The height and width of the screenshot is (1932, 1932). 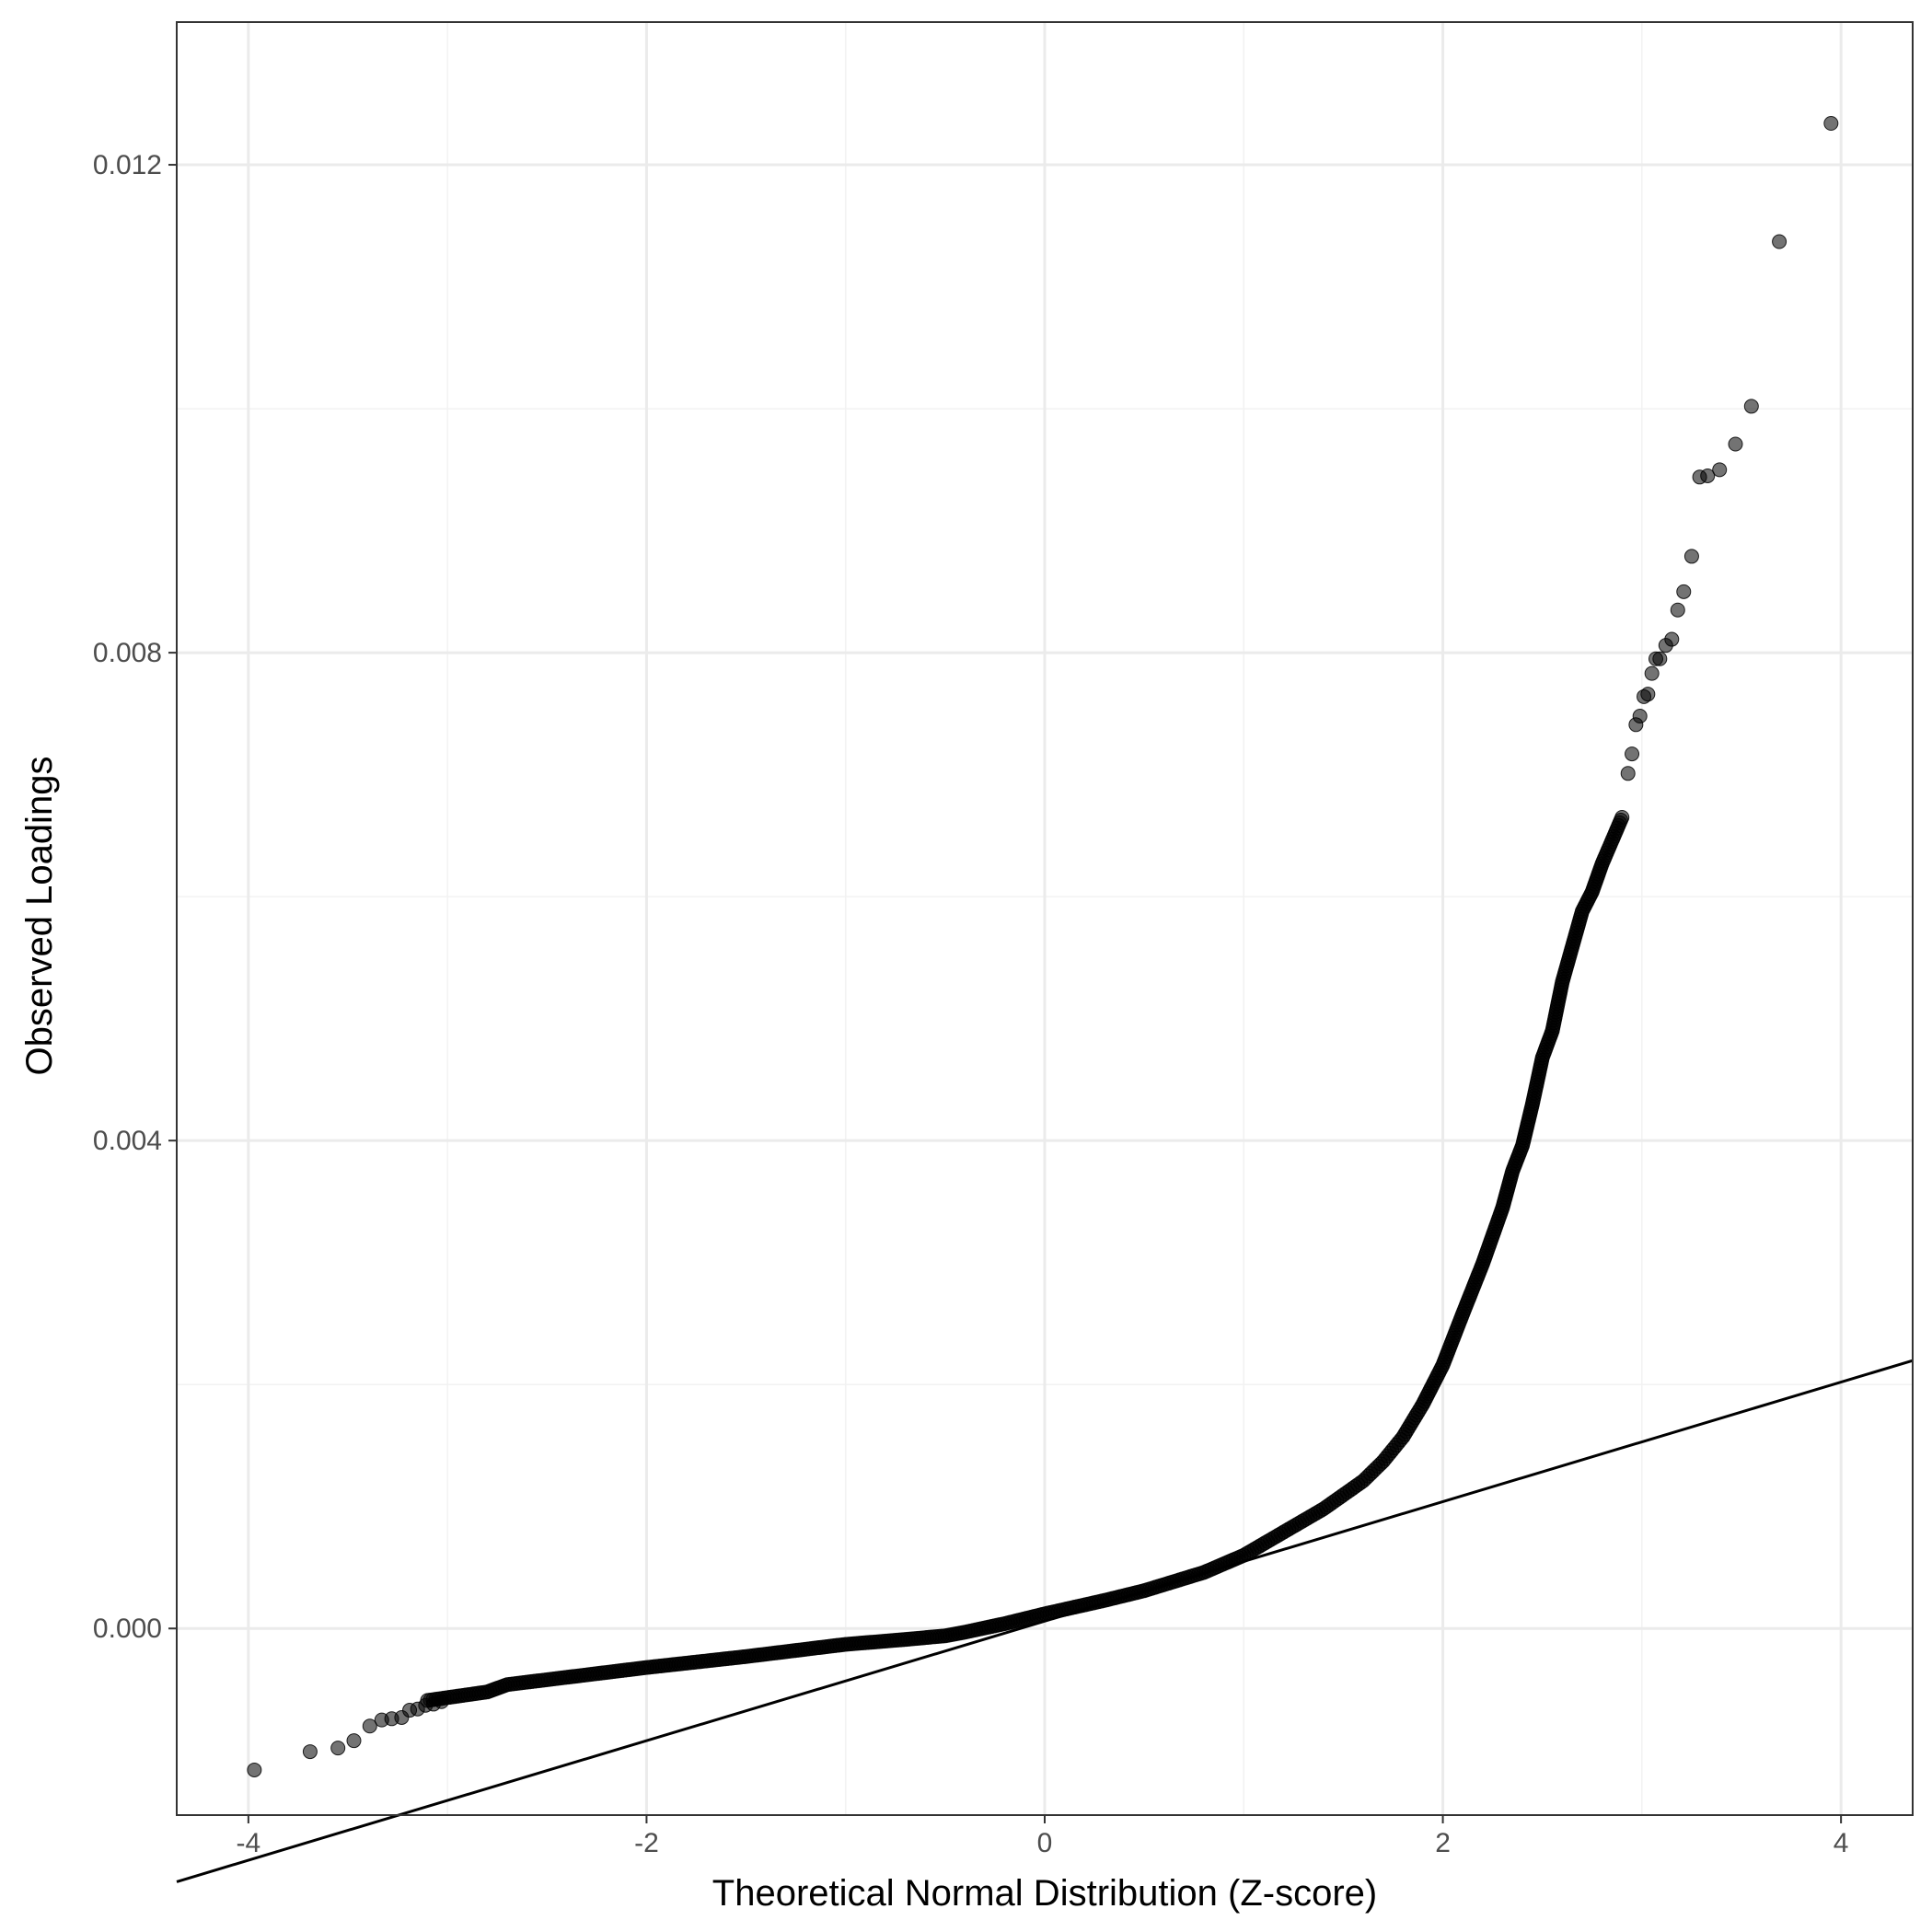 I want to click on x-tick-label: -4, so click(x=249, y=1843).